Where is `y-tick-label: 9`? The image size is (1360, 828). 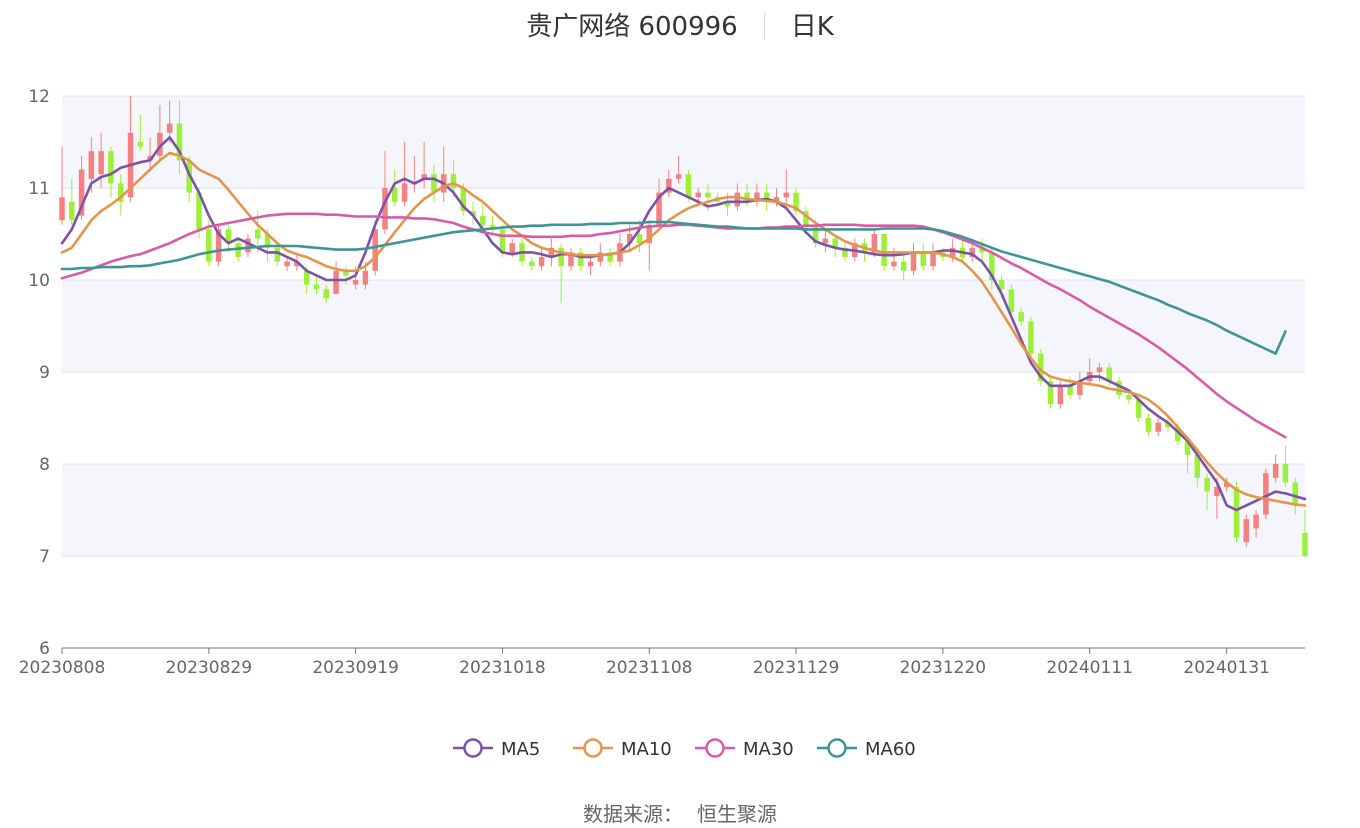
y-tick-label: 9 is located at coordinates (44, 373).